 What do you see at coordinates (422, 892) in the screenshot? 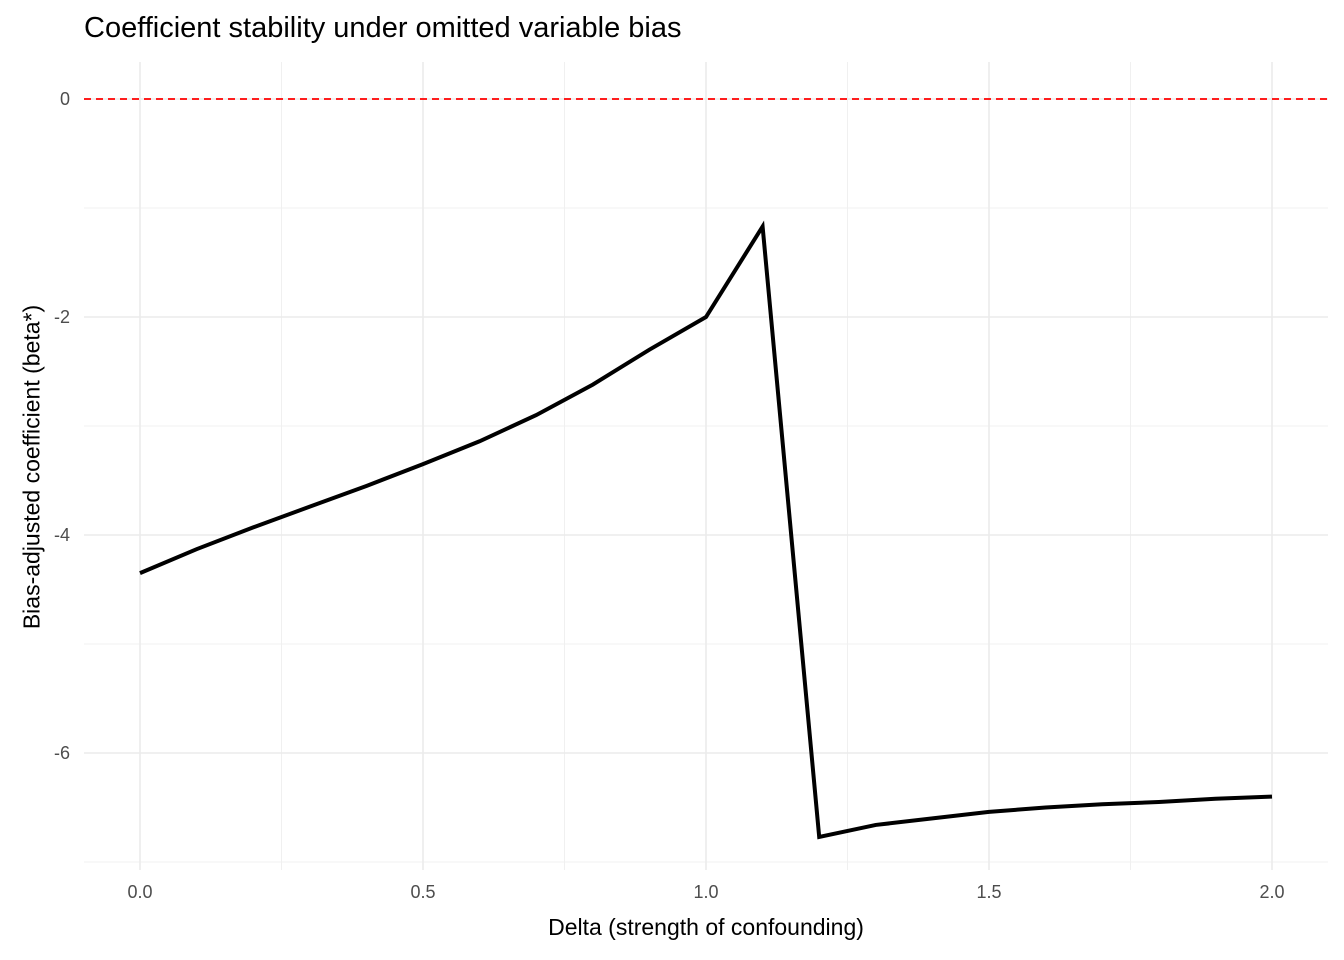
I see `x-tick-label: 0.5` at bounding box center [422, 892].